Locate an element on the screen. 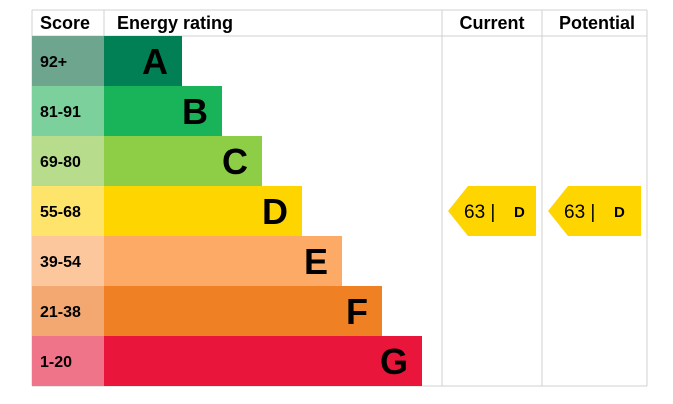 Image resolution: width=673 pixels, height=404 pixels. band-letter-c: C is located at coordinates (235, 161).